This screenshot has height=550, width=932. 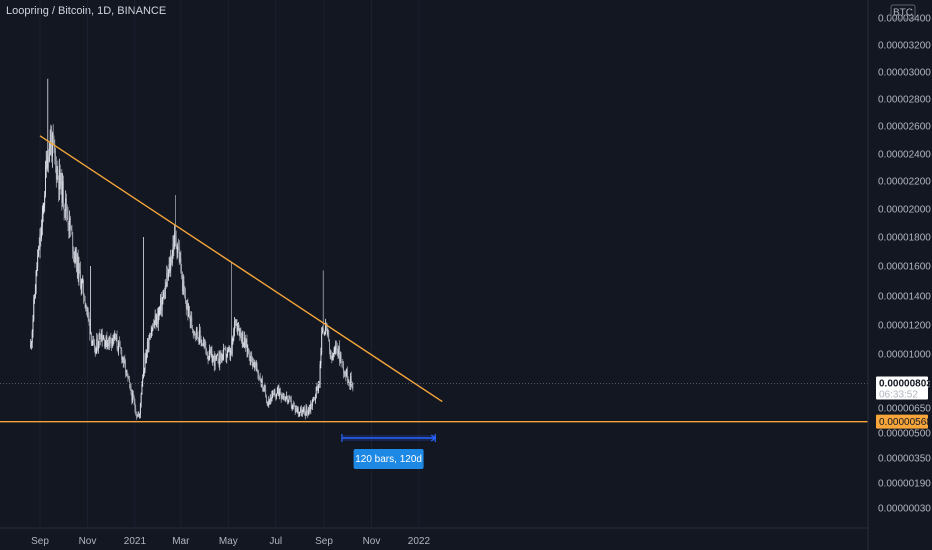 I want to click on currency-badge: BTC, so click(x=903, y=12).